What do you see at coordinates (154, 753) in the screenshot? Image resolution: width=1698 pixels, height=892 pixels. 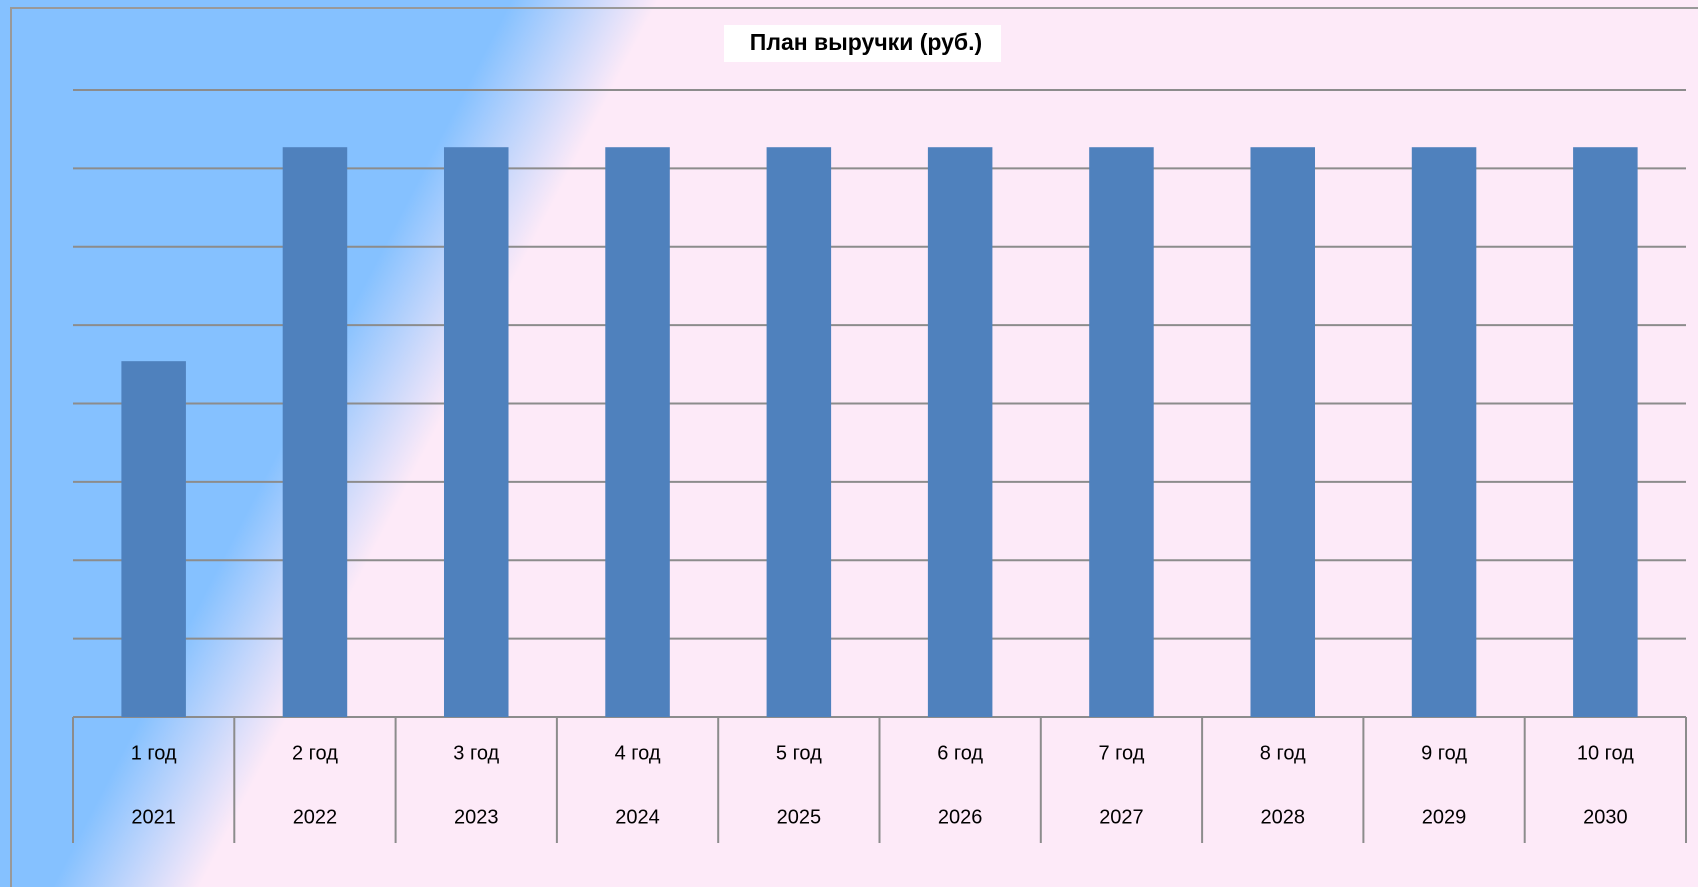 I see `x-tick-label: 1 год` at bounding box center [154, 753].